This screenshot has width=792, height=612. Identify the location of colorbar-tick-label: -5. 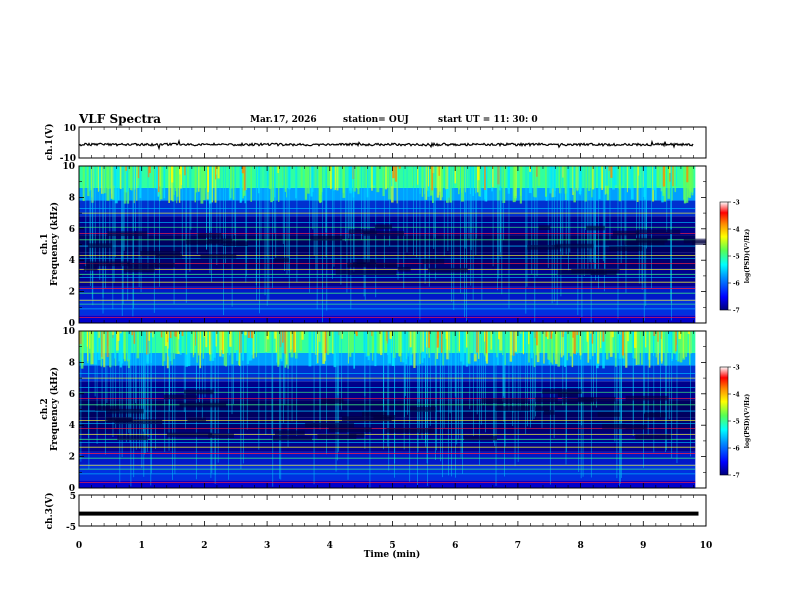
(736, 257).